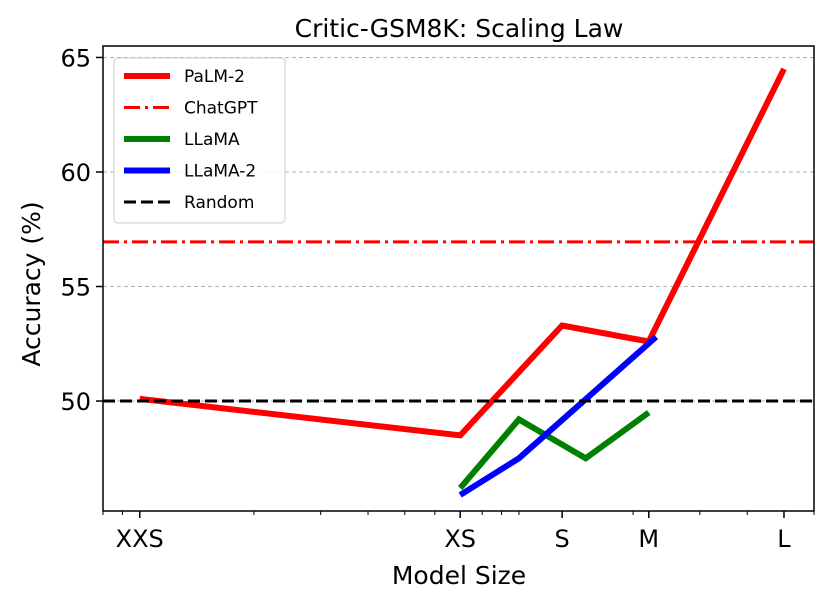  Describe the element at coordinates (214, 77) in the screenshot. I see `legend-label-palm-2: PaLM-2` at that location.